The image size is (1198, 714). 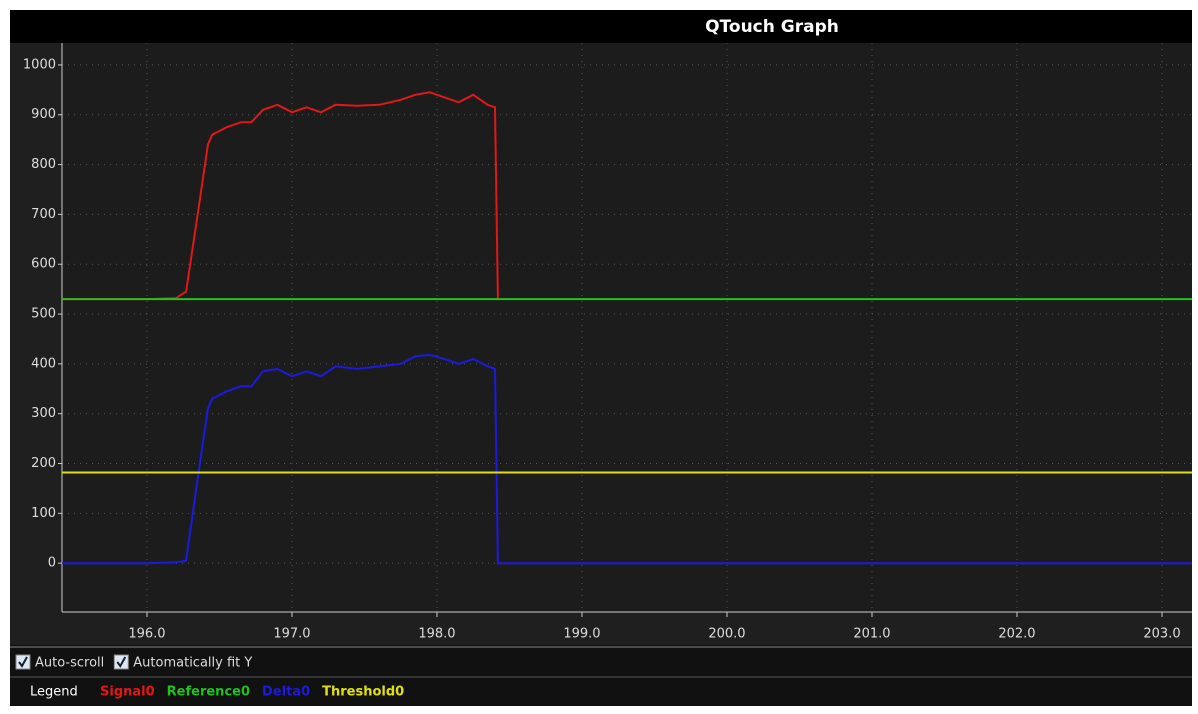 I want to click on control-area, so click(x=601, y=675).